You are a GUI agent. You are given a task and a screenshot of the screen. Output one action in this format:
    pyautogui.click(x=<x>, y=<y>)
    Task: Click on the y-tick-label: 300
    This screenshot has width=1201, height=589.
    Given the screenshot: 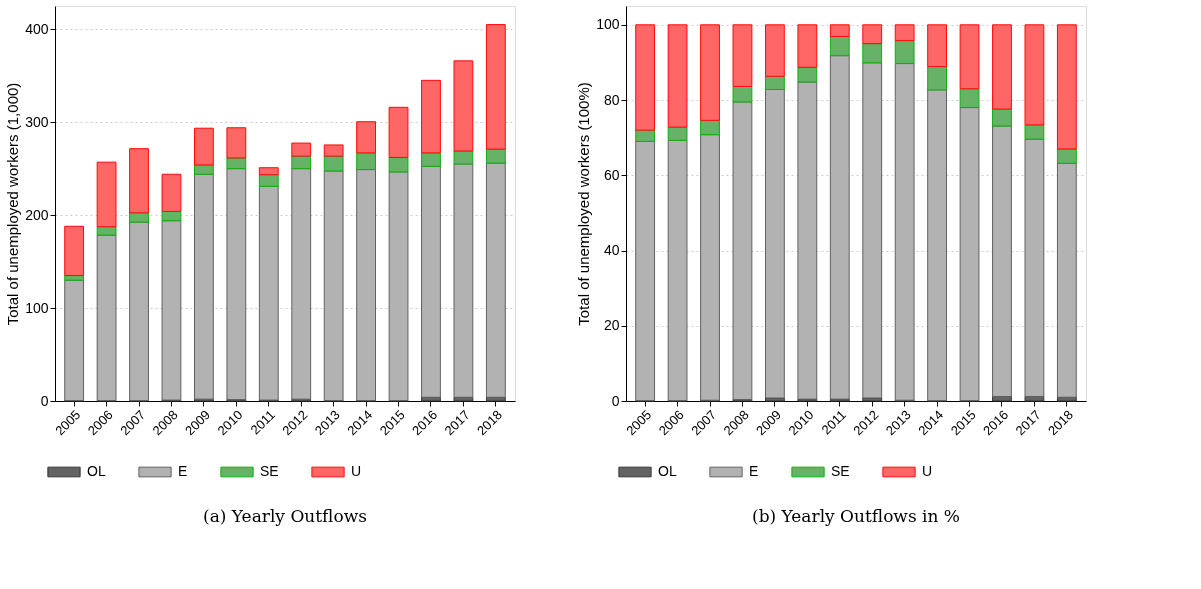 What is the action you would take?
    pyautogui.click(x=37, y=121)
    